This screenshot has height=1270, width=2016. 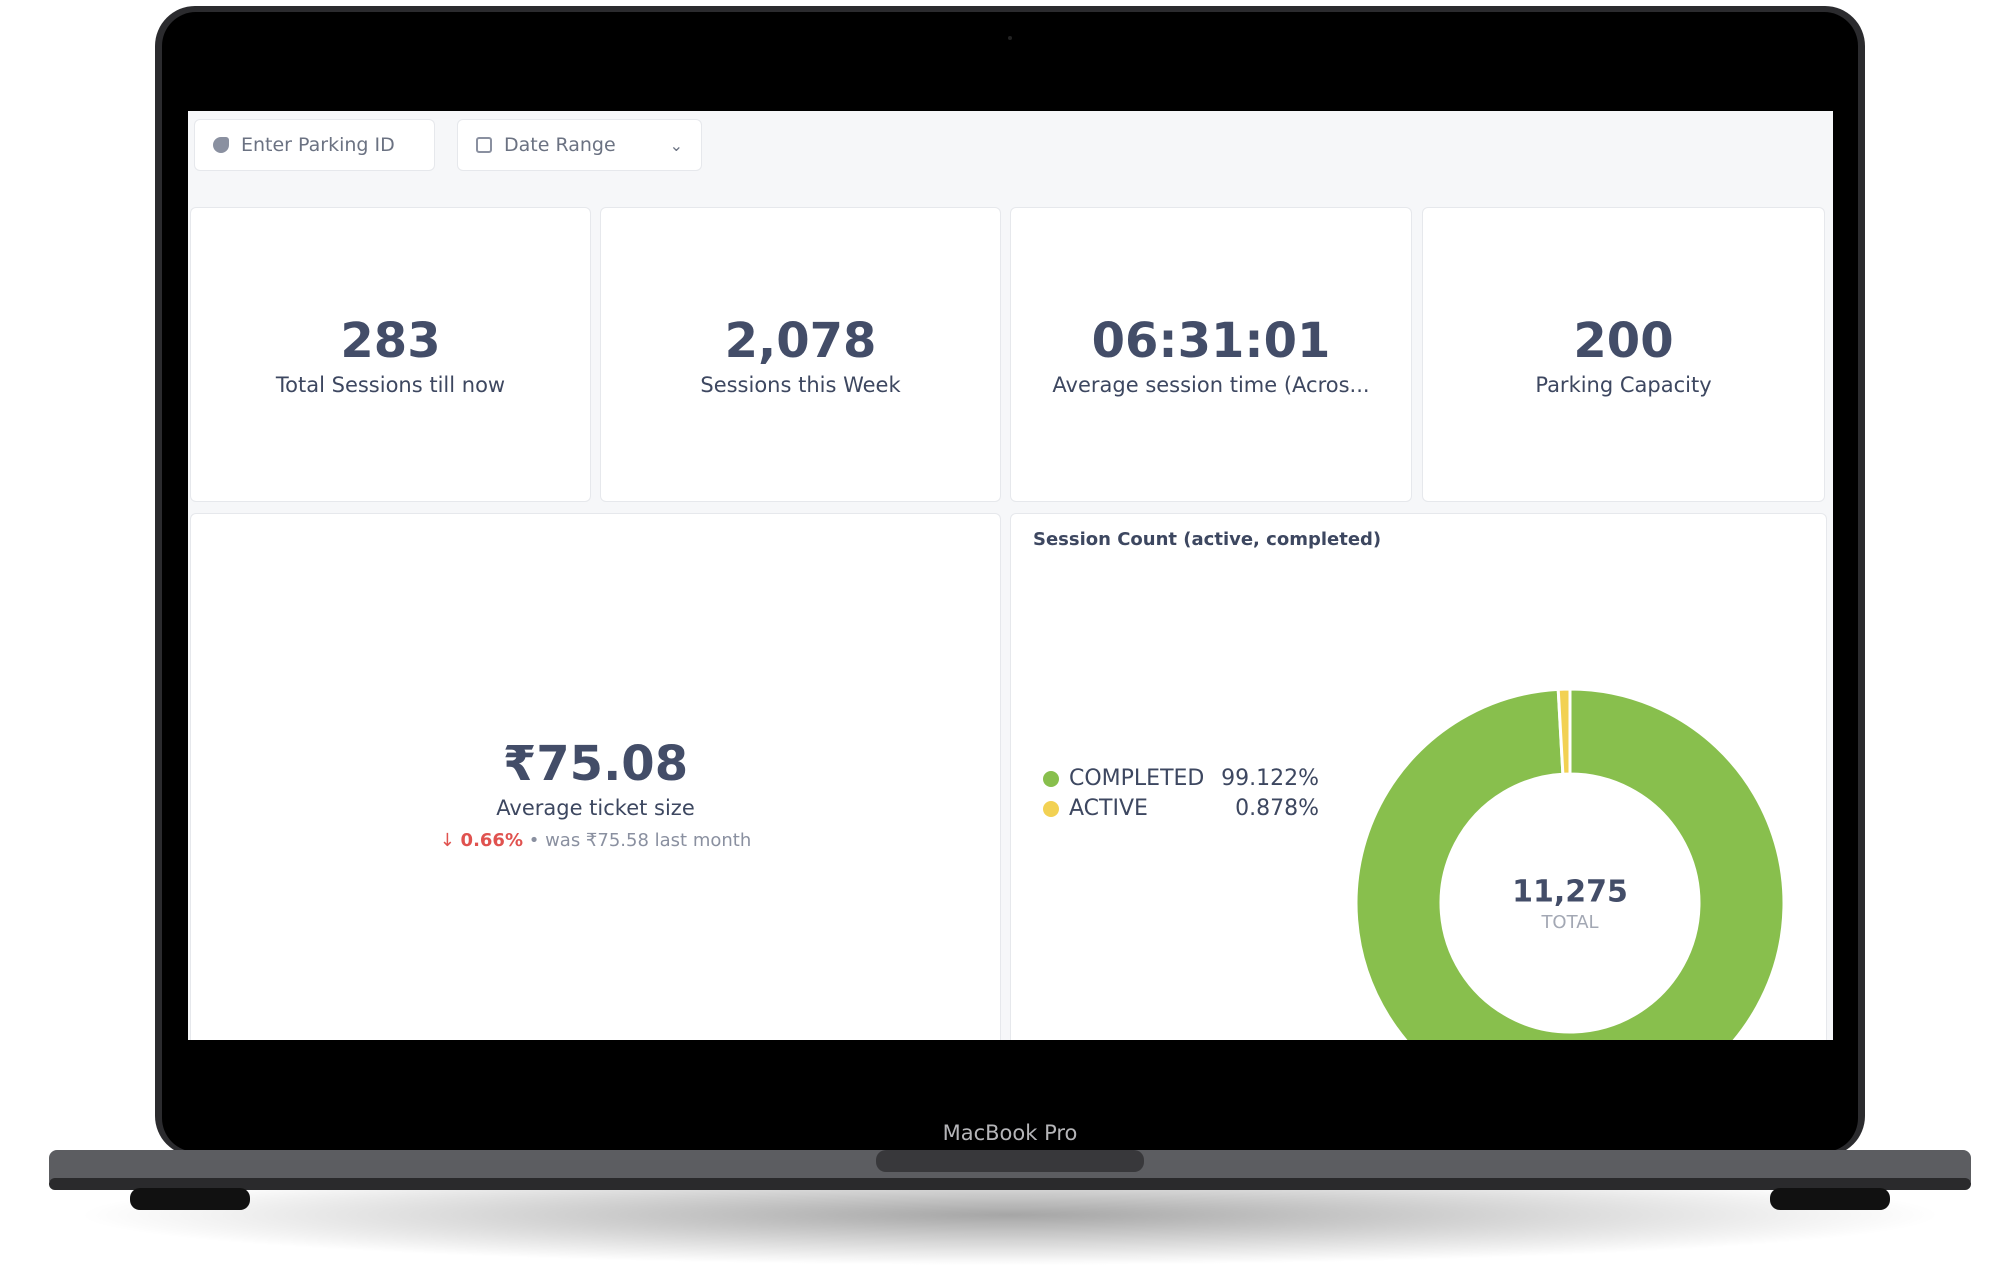 I want to click on change: 0.66%, so click(x=491, y=840).